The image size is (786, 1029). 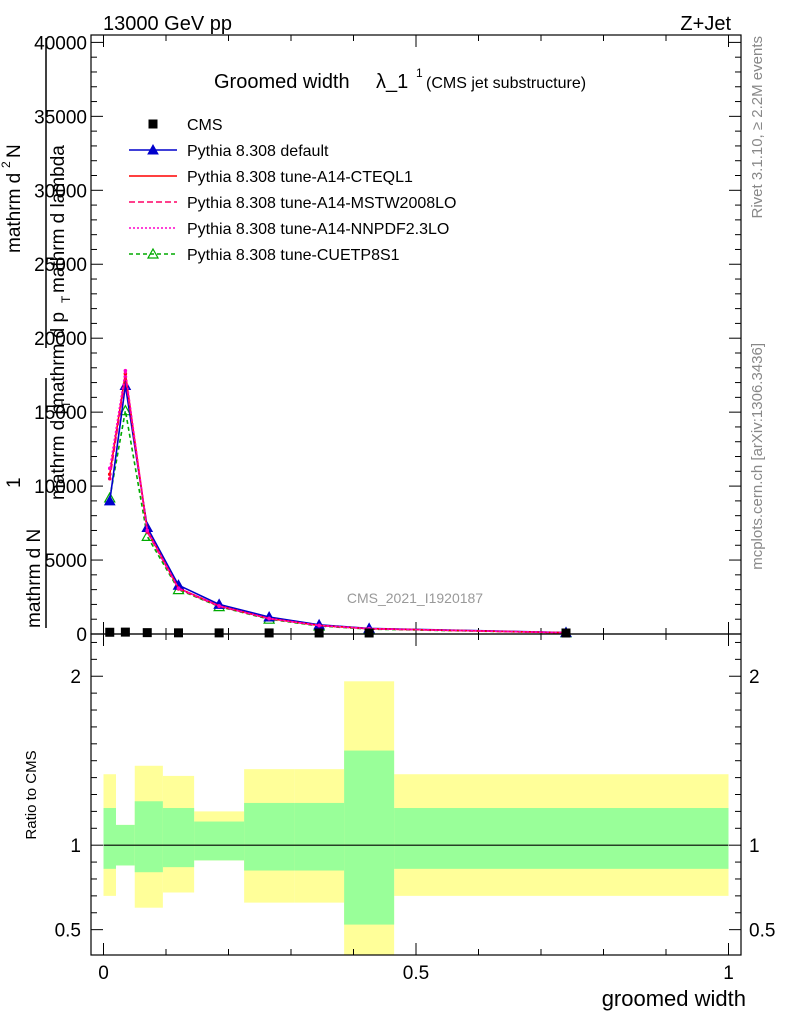 I want to click on title-subtitle: (CMS jet substructure), so click(x=506, y=83).